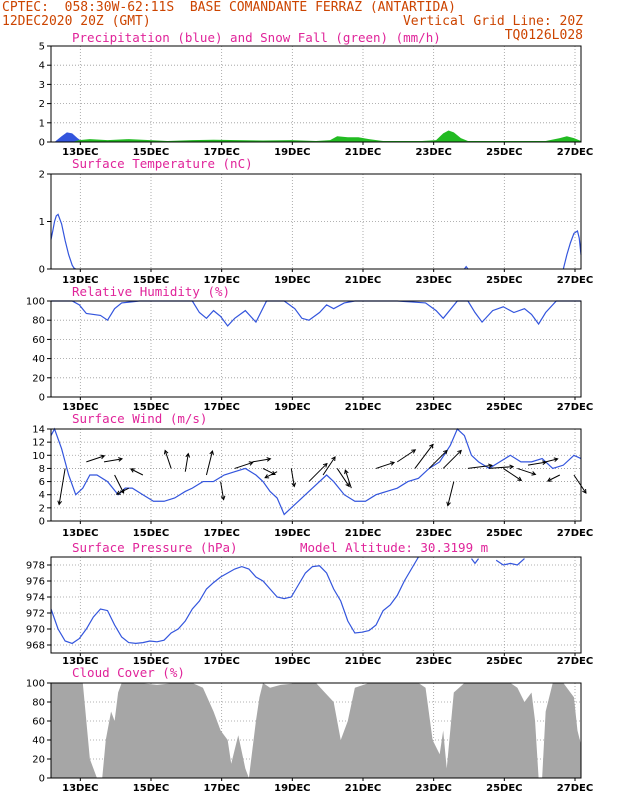 The image size is (618, 800). Describe the element at coordinates (38, 703) in the screenshot. I see `y-tick-label: 80` at that location.